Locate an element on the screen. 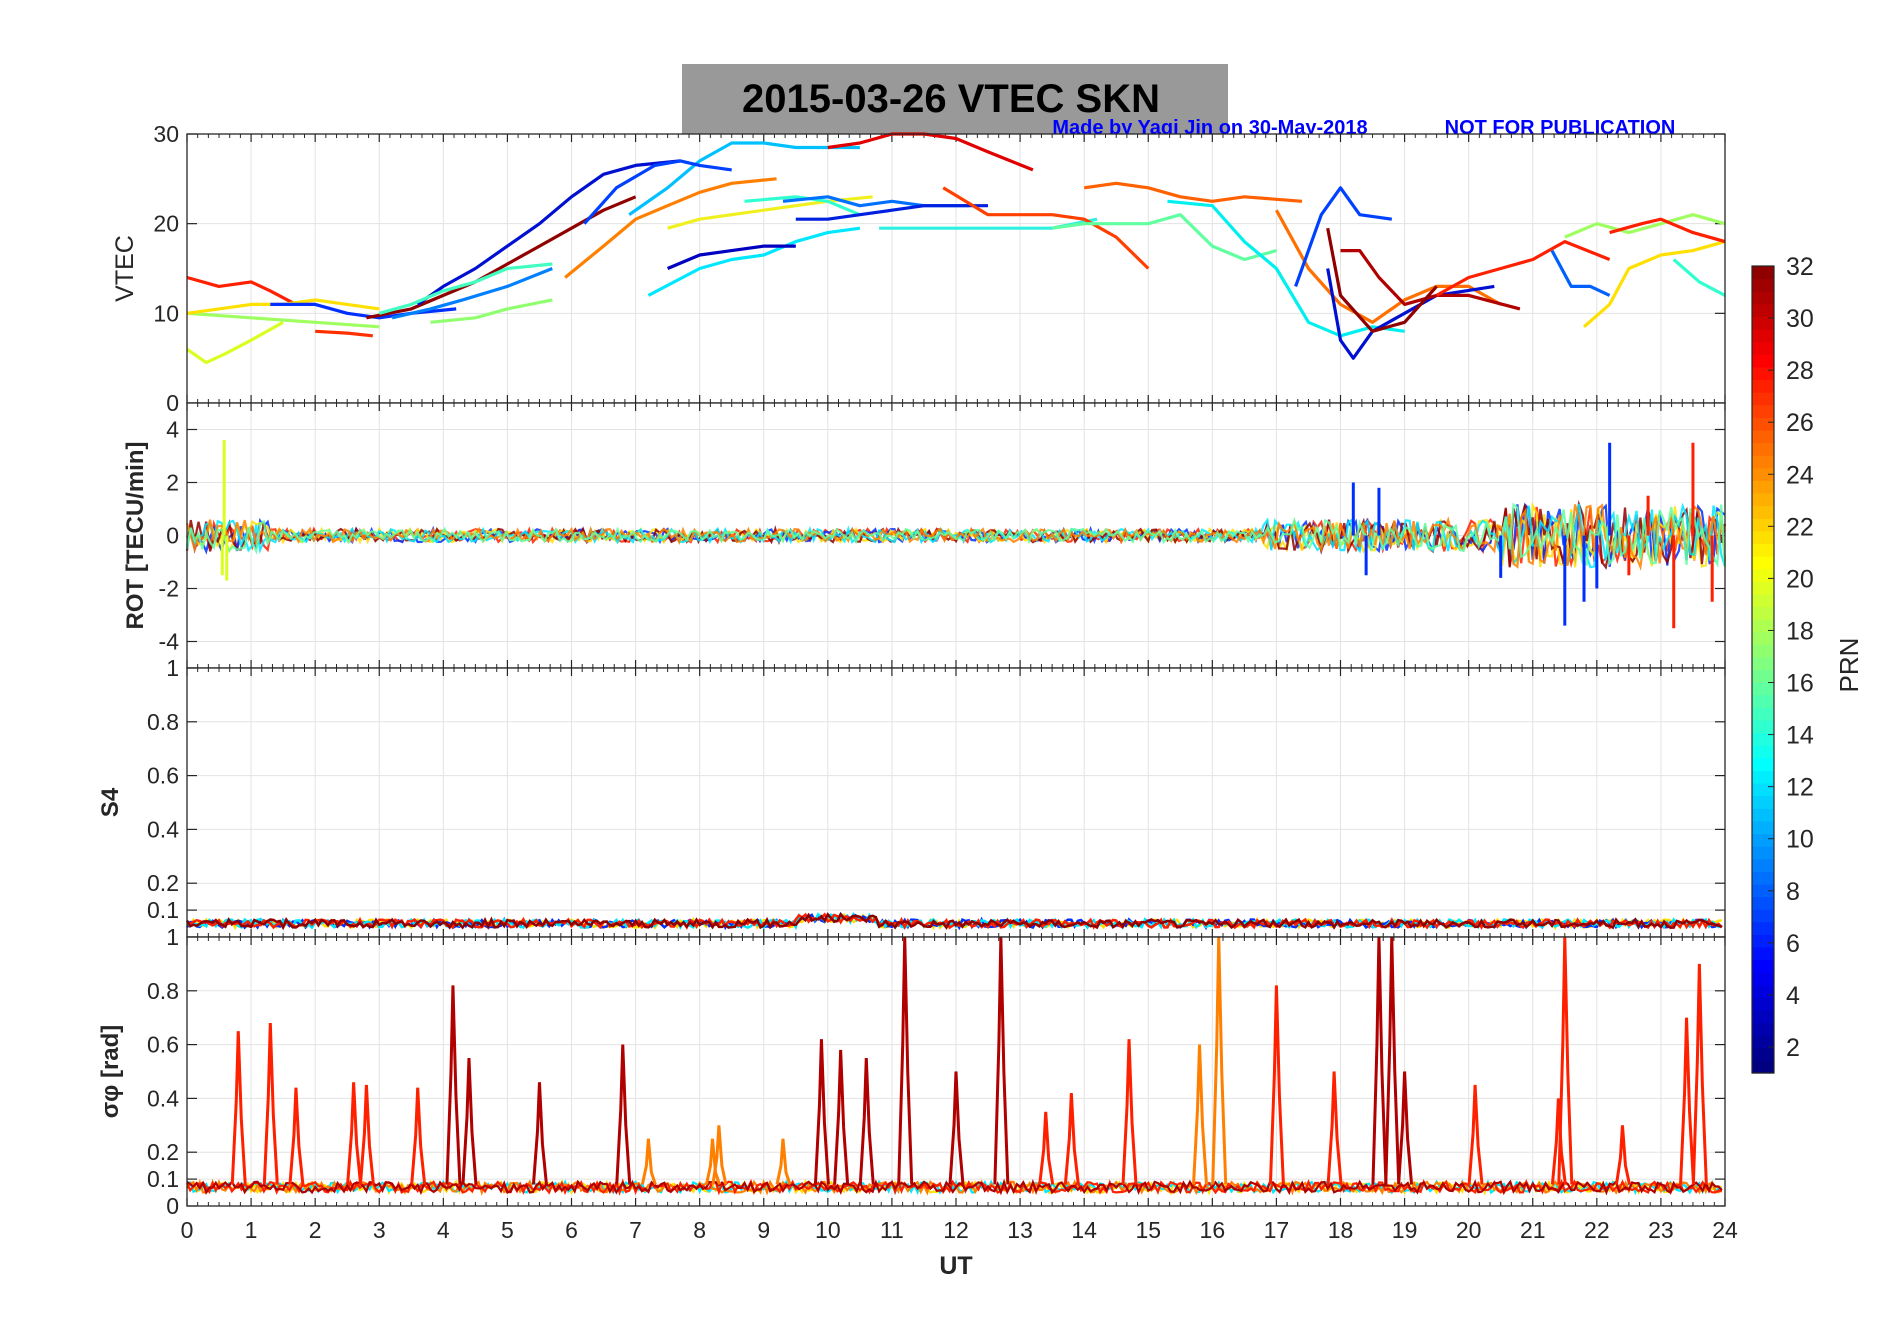 The height and width of the screenshot is (1330, 1902). rot-noise is located at coordinates (956, 535).